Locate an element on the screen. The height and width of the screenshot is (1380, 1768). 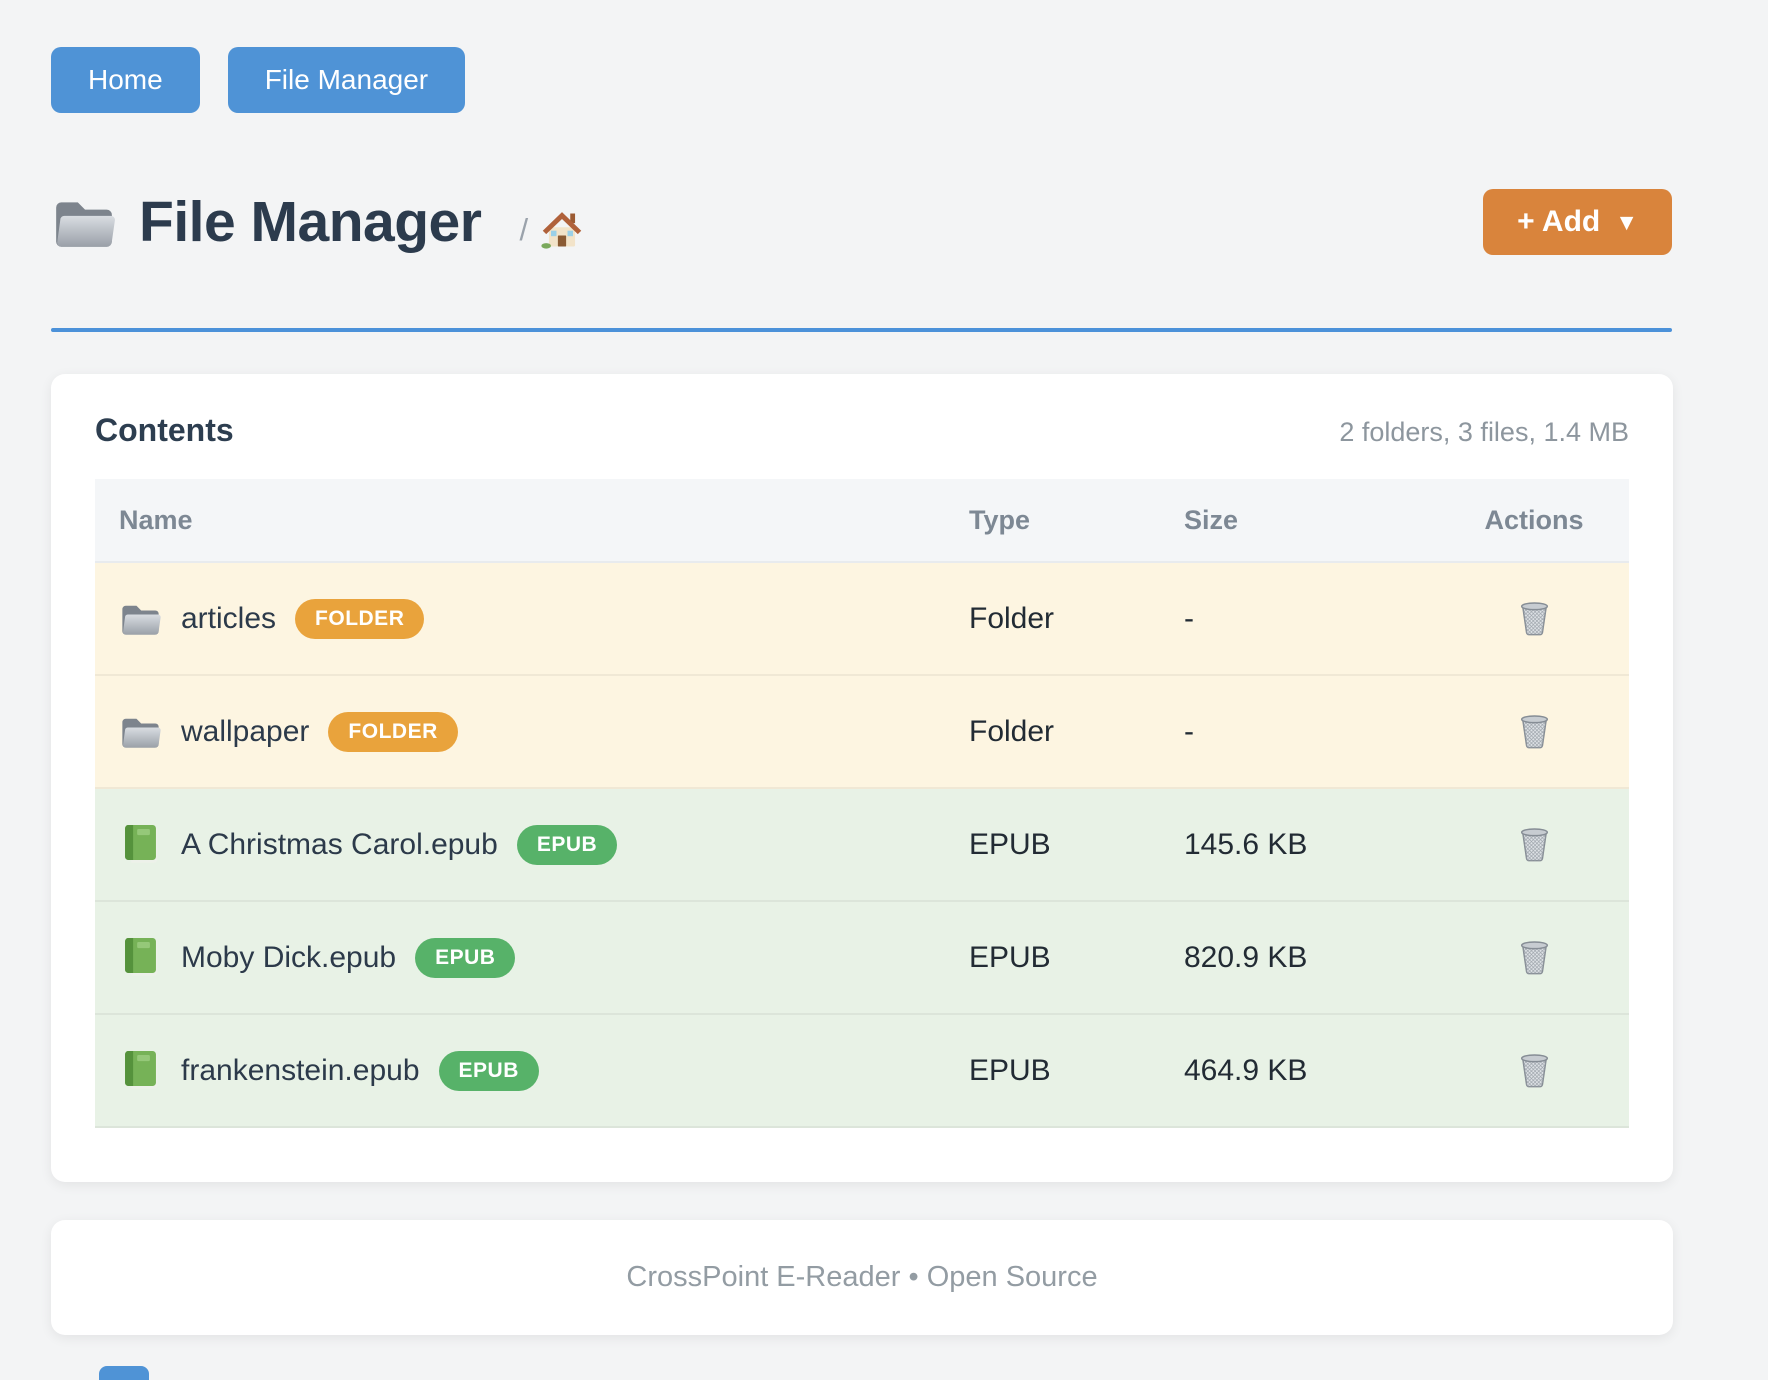
table-row-frankenstein: frankenstein.epub EPUB EPUB 464.9 KB is located at coordinates (862, 1071).